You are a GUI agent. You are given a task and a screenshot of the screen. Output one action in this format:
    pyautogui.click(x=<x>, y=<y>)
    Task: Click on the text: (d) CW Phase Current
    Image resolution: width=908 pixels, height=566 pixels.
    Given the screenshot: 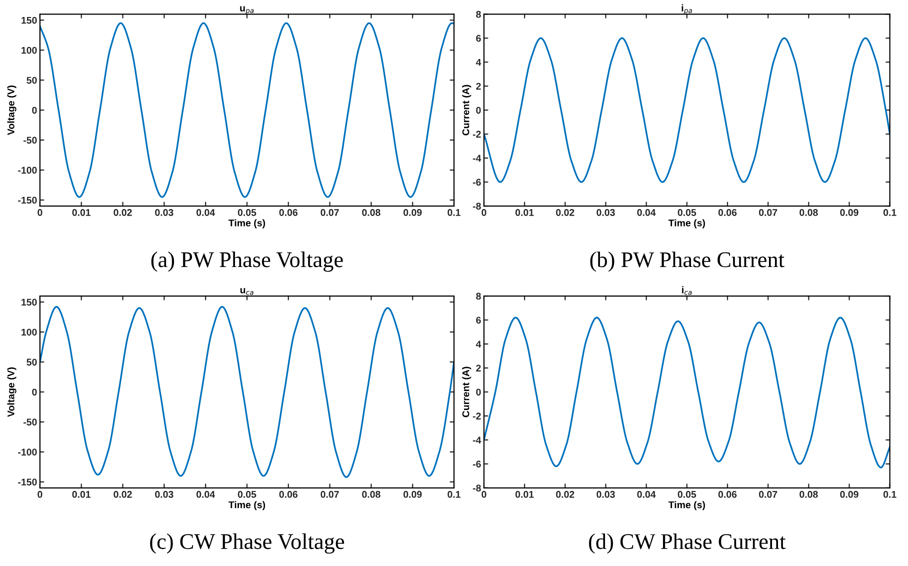 What is the action you would take?
    pyautogui.click(x=687, y=543)
    